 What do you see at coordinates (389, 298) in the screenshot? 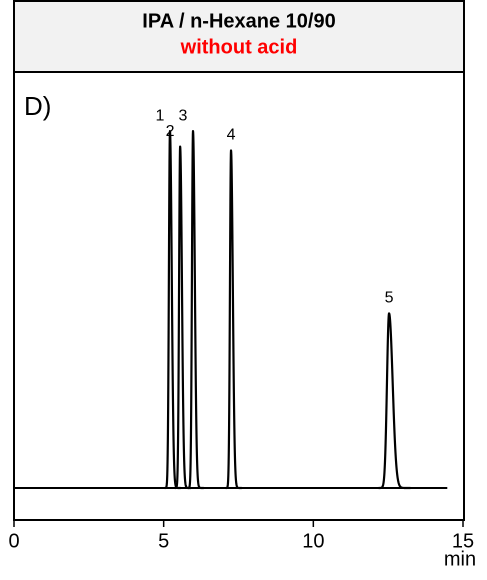
I see `peak-label: 5` at bounding box center [389, 298].